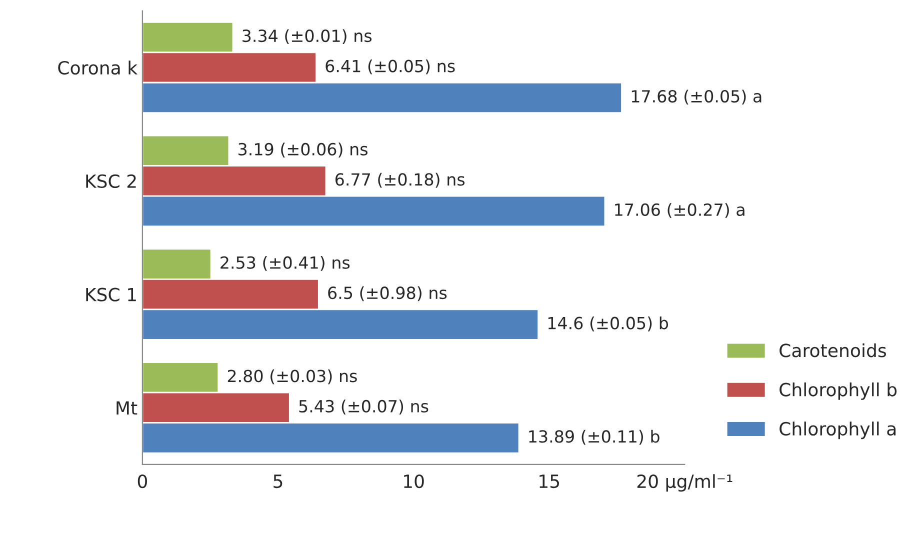  I want to click on x-tick-label: 15, so click(550, 481).